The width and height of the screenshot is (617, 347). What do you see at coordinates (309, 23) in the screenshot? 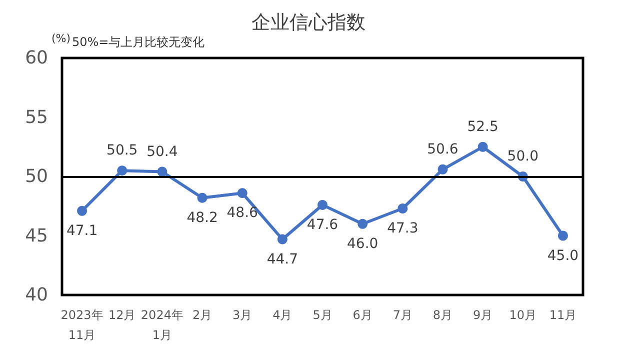
I see `chart-title: 企业信心指数` at bounding box center [309, 23].